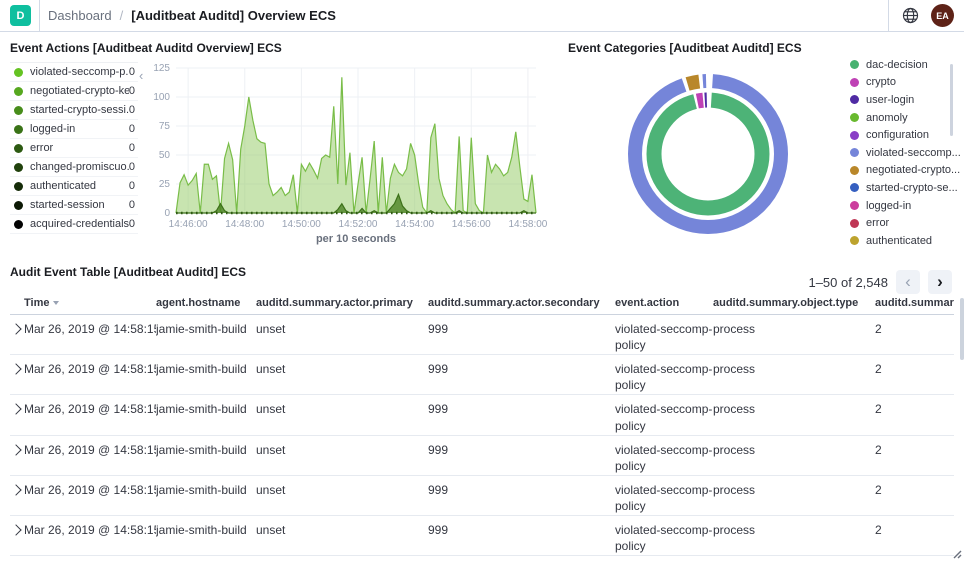 This screenshot has height=561, width=964. Describe the element at coordinates (79, 224) in the screenshot. I see `legend-label: acquired-credentials` at that location.